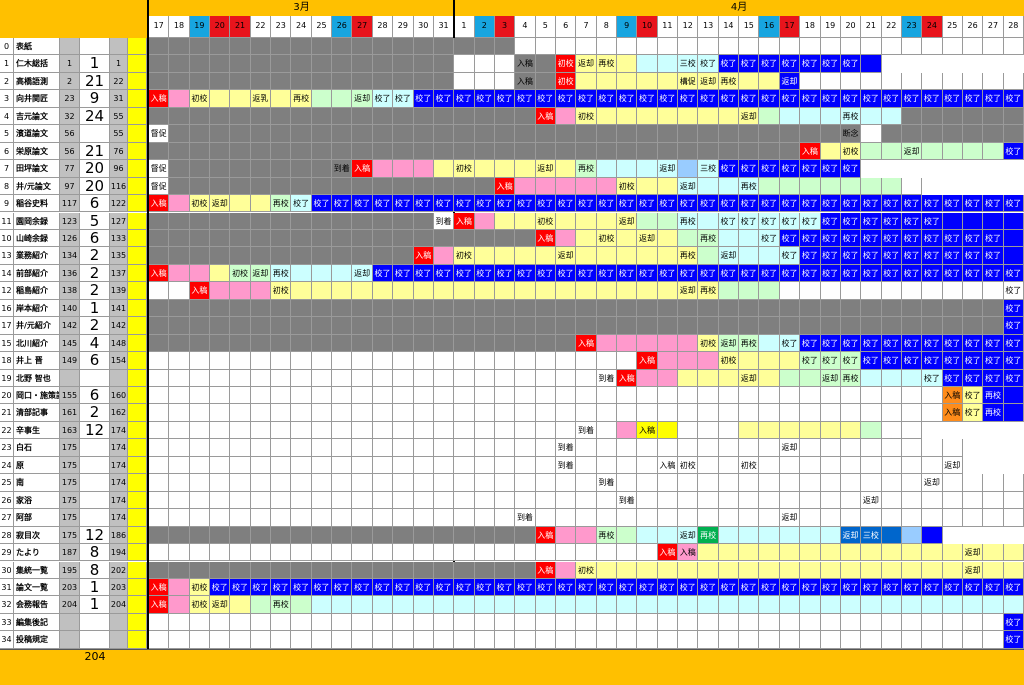 This screenshot has height=685, width=1024. What do you see at coordinates (200, 99) in the screenshot?
I see `schedule-cell: 初校` at bounding box center [200, 99].